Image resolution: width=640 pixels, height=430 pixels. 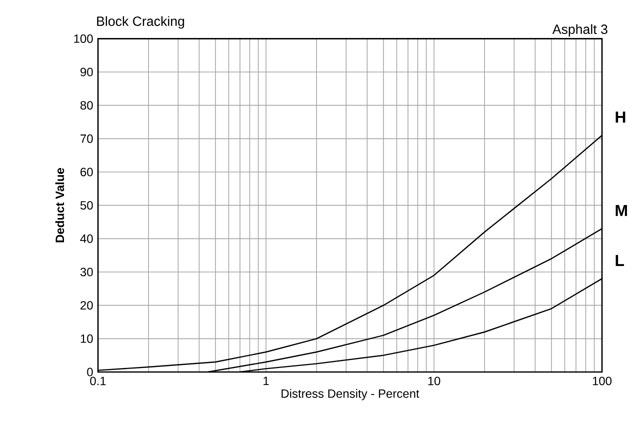 What do you see at coordinates (351, 394) in the screenshot?
I see `x-axis-title: Distress Density - Percent` at bounding box center [351, 394].